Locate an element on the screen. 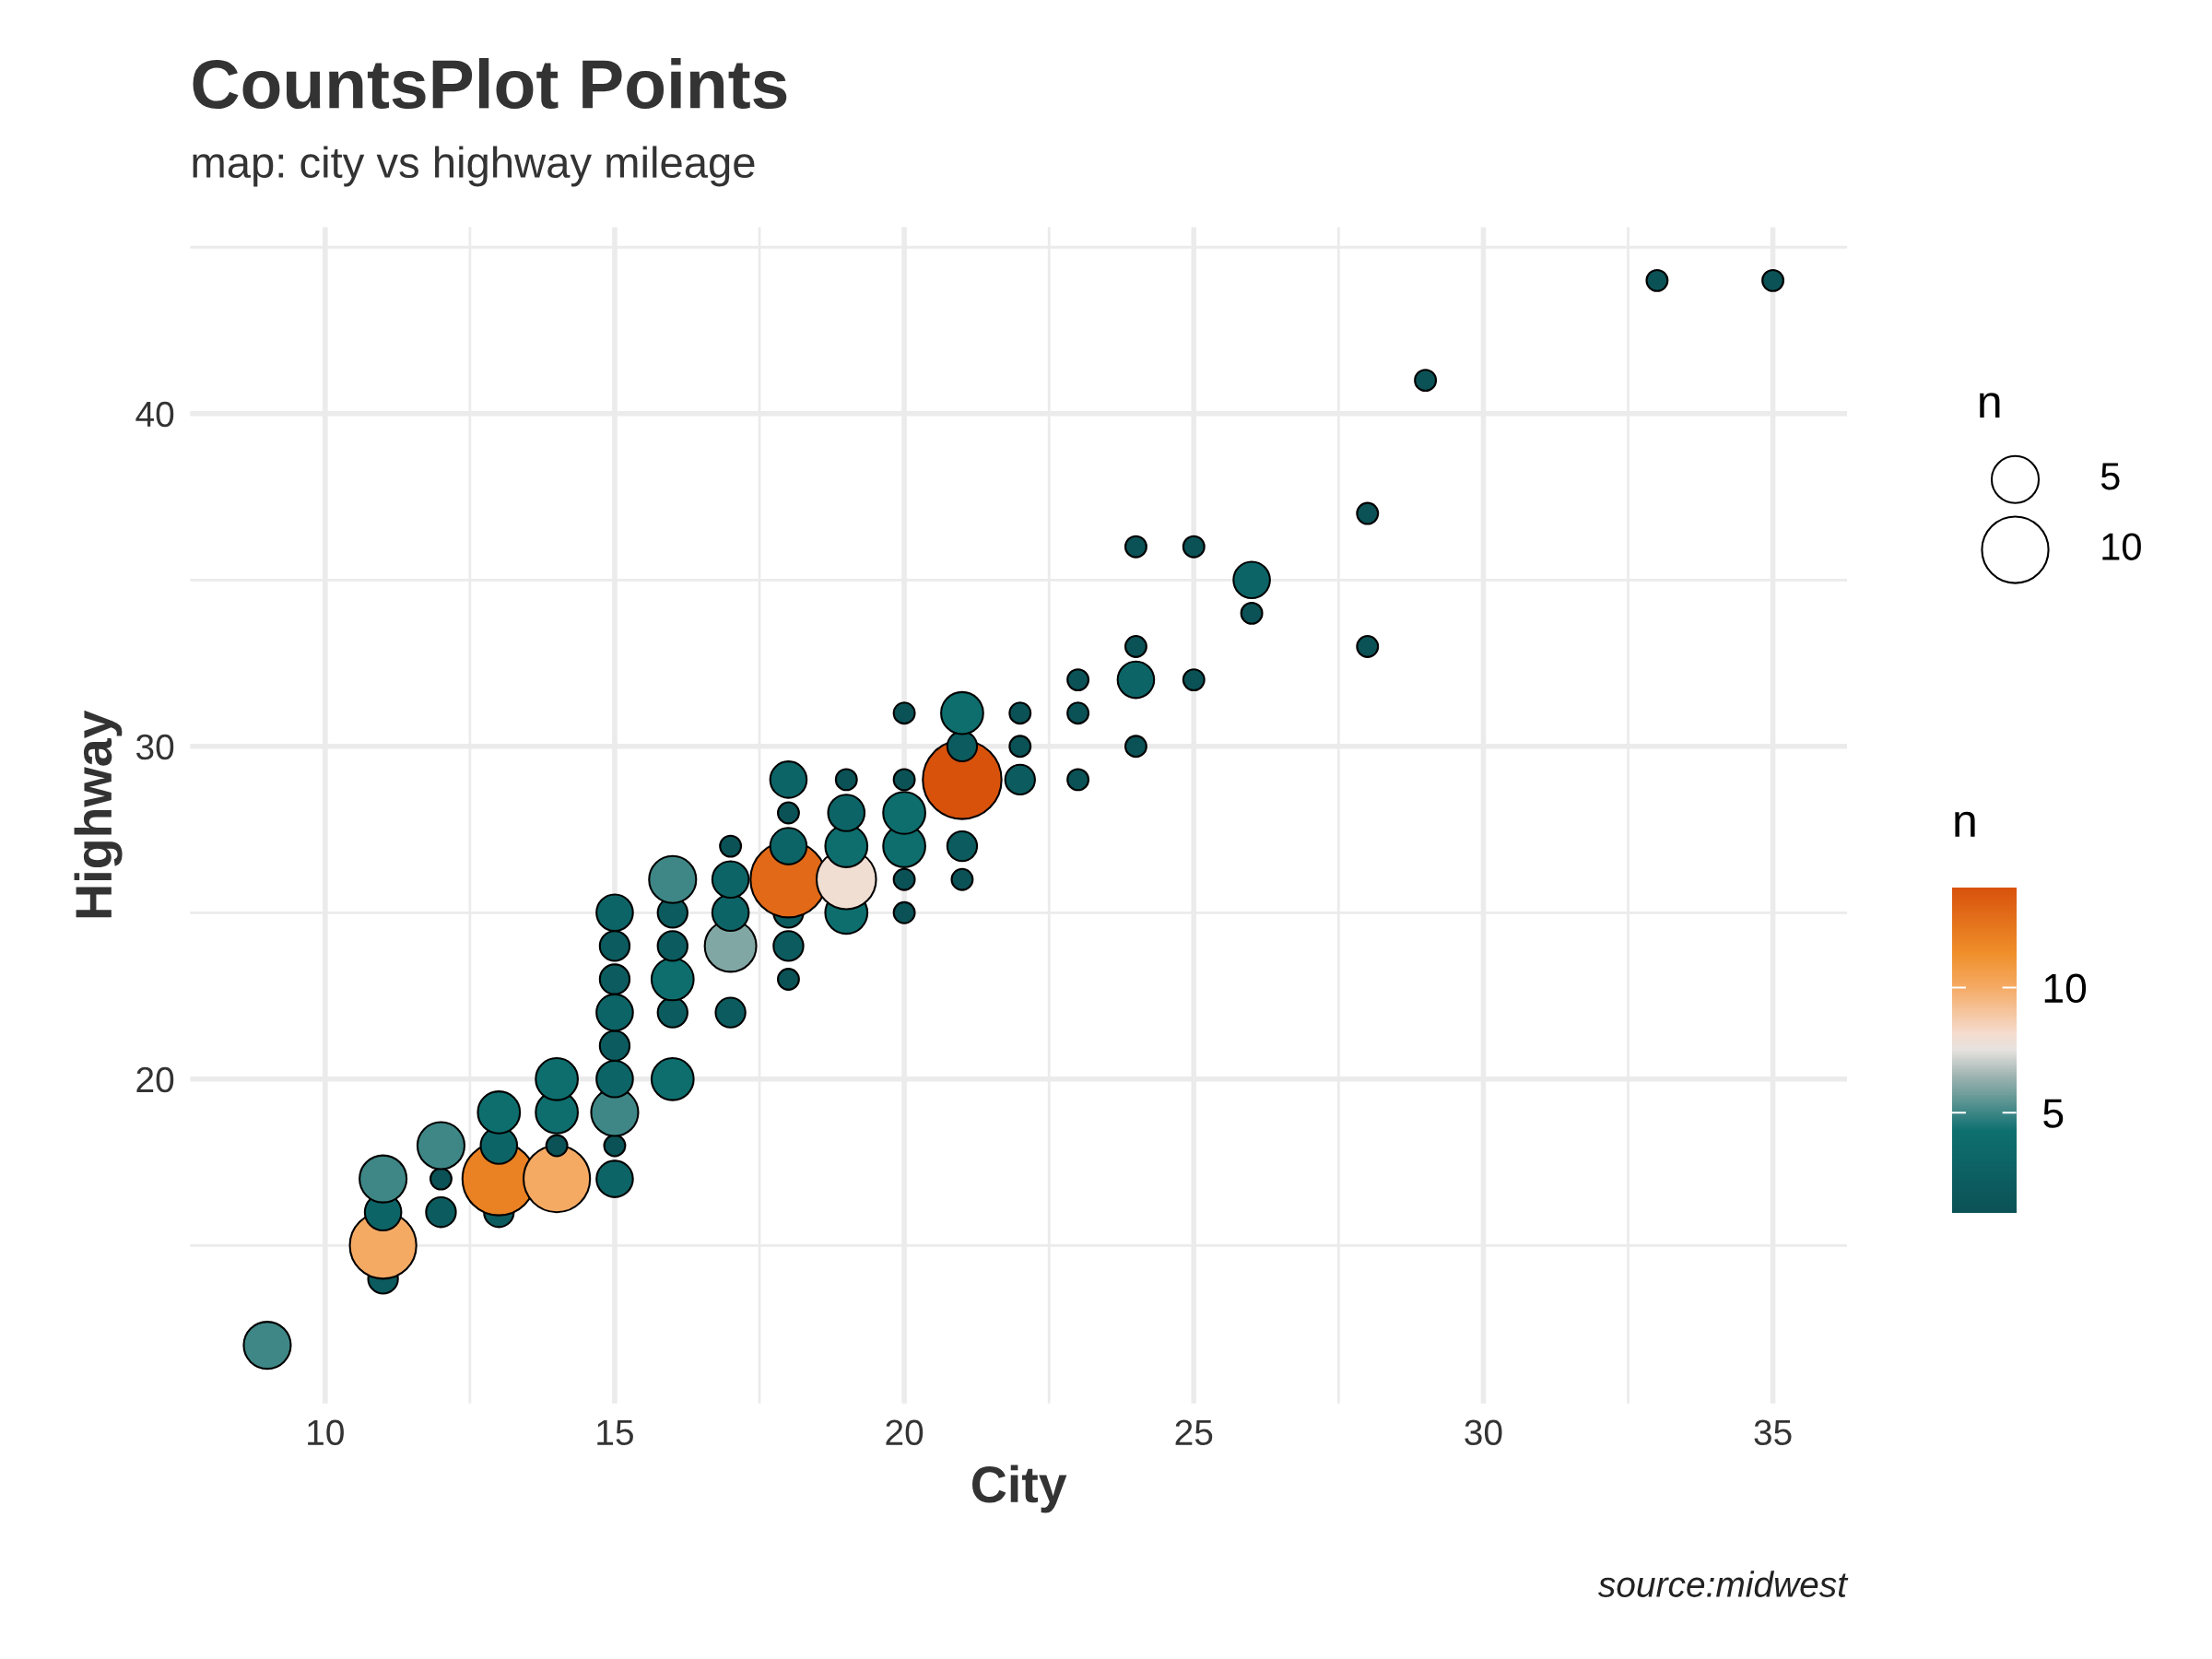 The image size is (2212, 1659). x-tick-label: 10 is located at coordinates (326, 1432).